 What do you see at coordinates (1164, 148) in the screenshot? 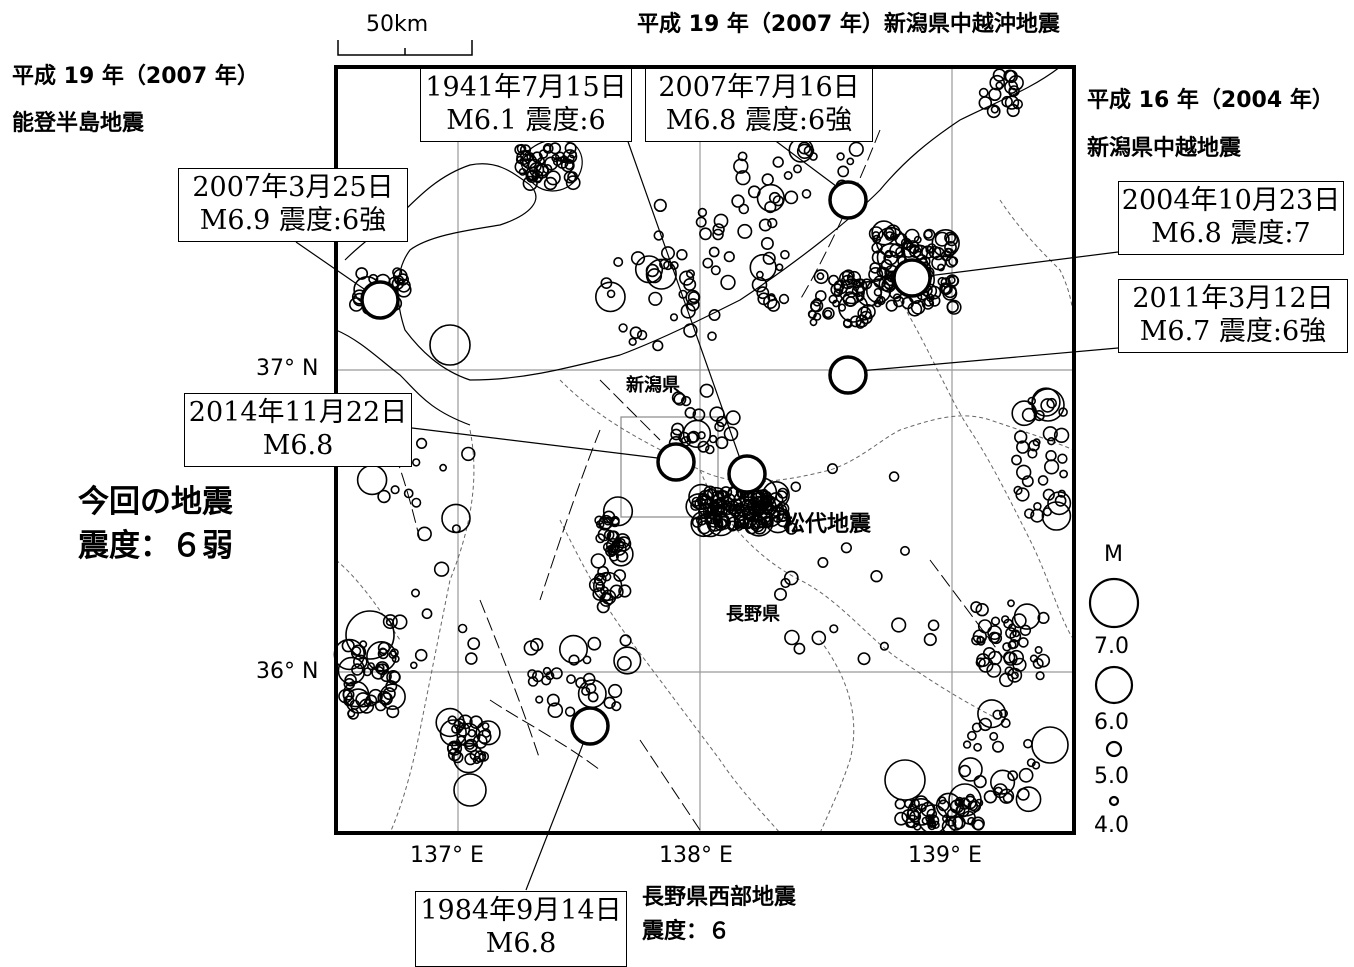
I see `title-chuetsu-line2: 新潟県中越地震` at bounding box center [1164, 148].